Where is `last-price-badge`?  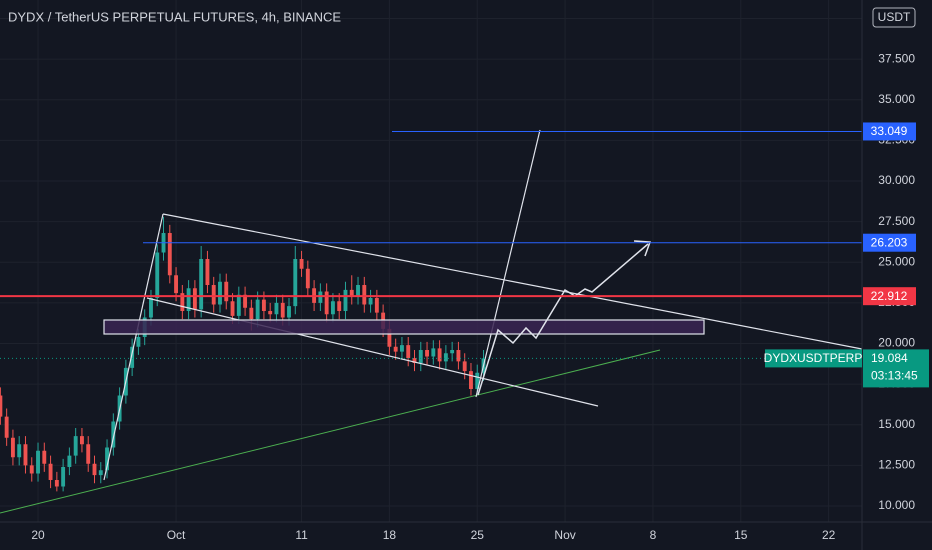 last-price-badge is located at coordinates (896, 368).